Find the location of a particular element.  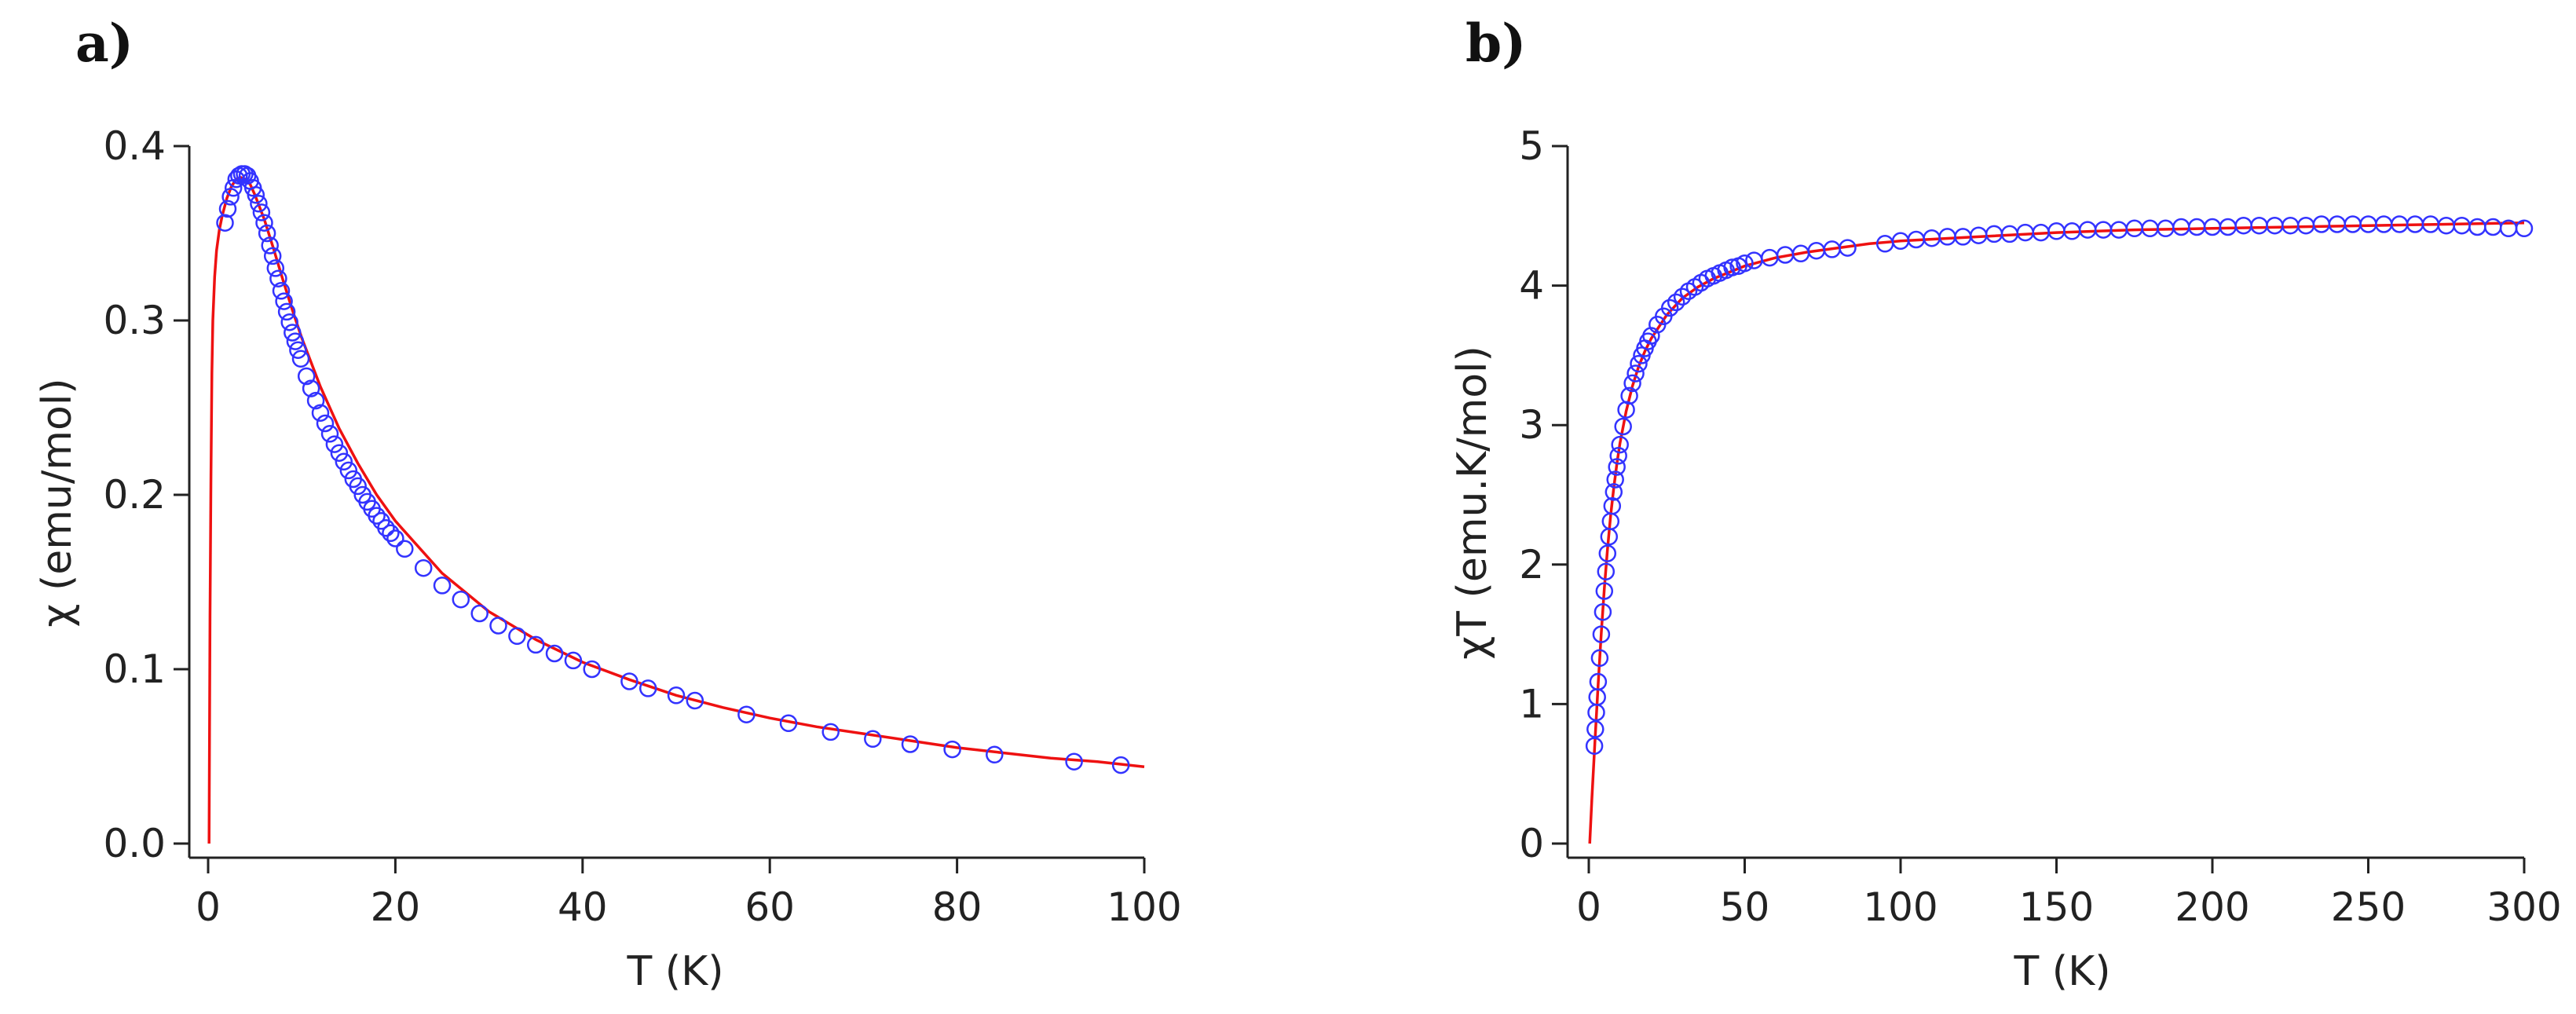

panel-a-x-axis-label: T (K) is located at coordinates (676, 971).